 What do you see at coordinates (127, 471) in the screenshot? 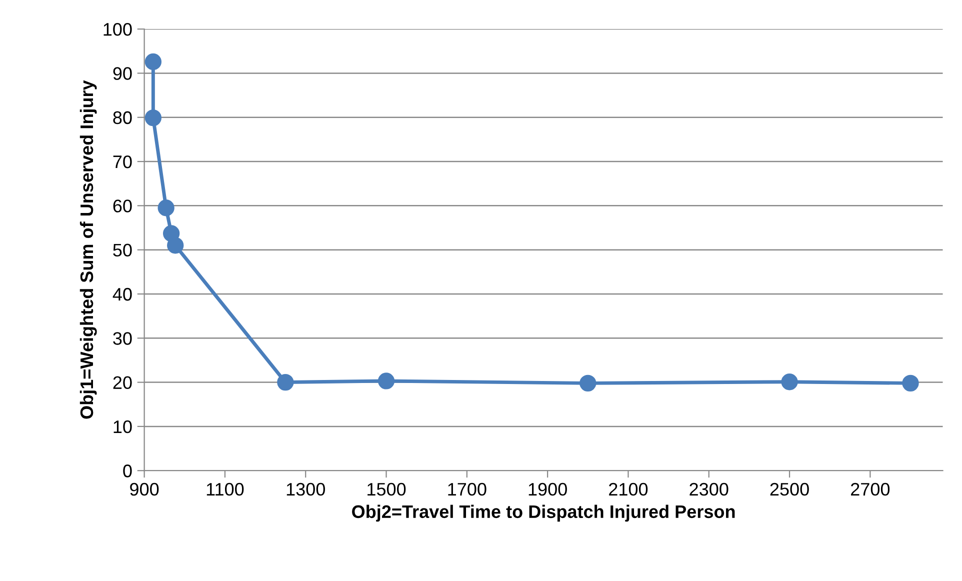
I see `y-tick-label: 0` at bounding box center [127, 471].